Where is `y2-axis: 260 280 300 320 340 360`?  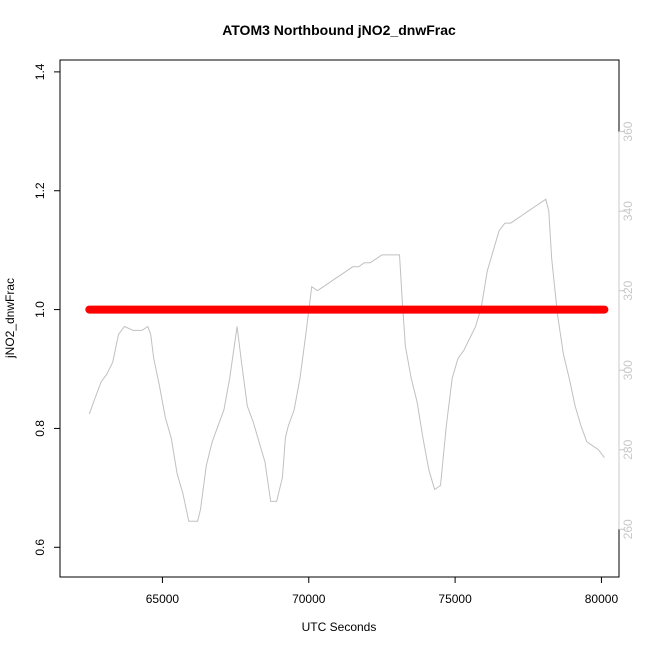 y2-axis: 260 280 300 320 340 360 is located at coordinates (626, 330).